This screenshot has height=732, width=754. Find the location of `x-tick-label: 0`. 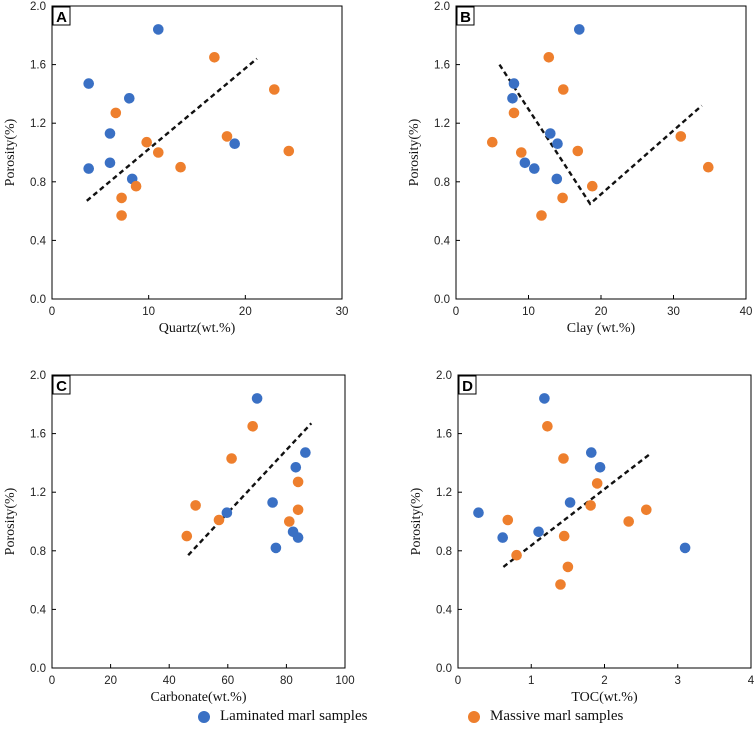

x-tick-label: 0 is located at coordinates (52, 681).